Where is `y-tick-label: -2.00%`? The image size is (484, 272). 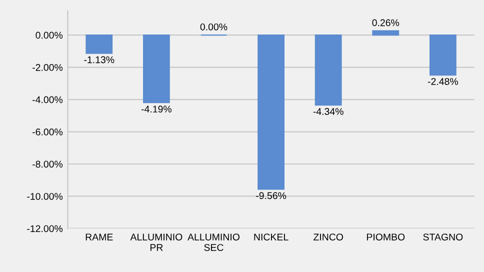 y-tick-label: -2.00% is located at coordinates (47, 67).